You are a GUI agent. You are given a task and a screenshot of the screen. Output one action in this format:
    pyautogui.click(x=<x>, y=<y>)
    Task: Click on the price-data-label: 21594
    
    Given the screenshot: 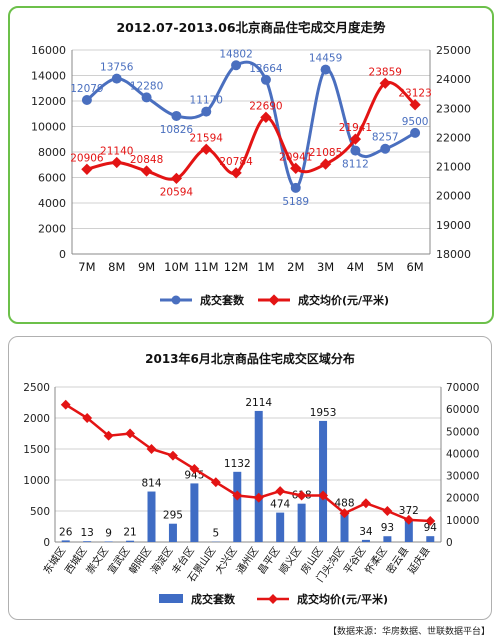 What is the action you would take?
    pyautogui.click(x=207, y=138)
    